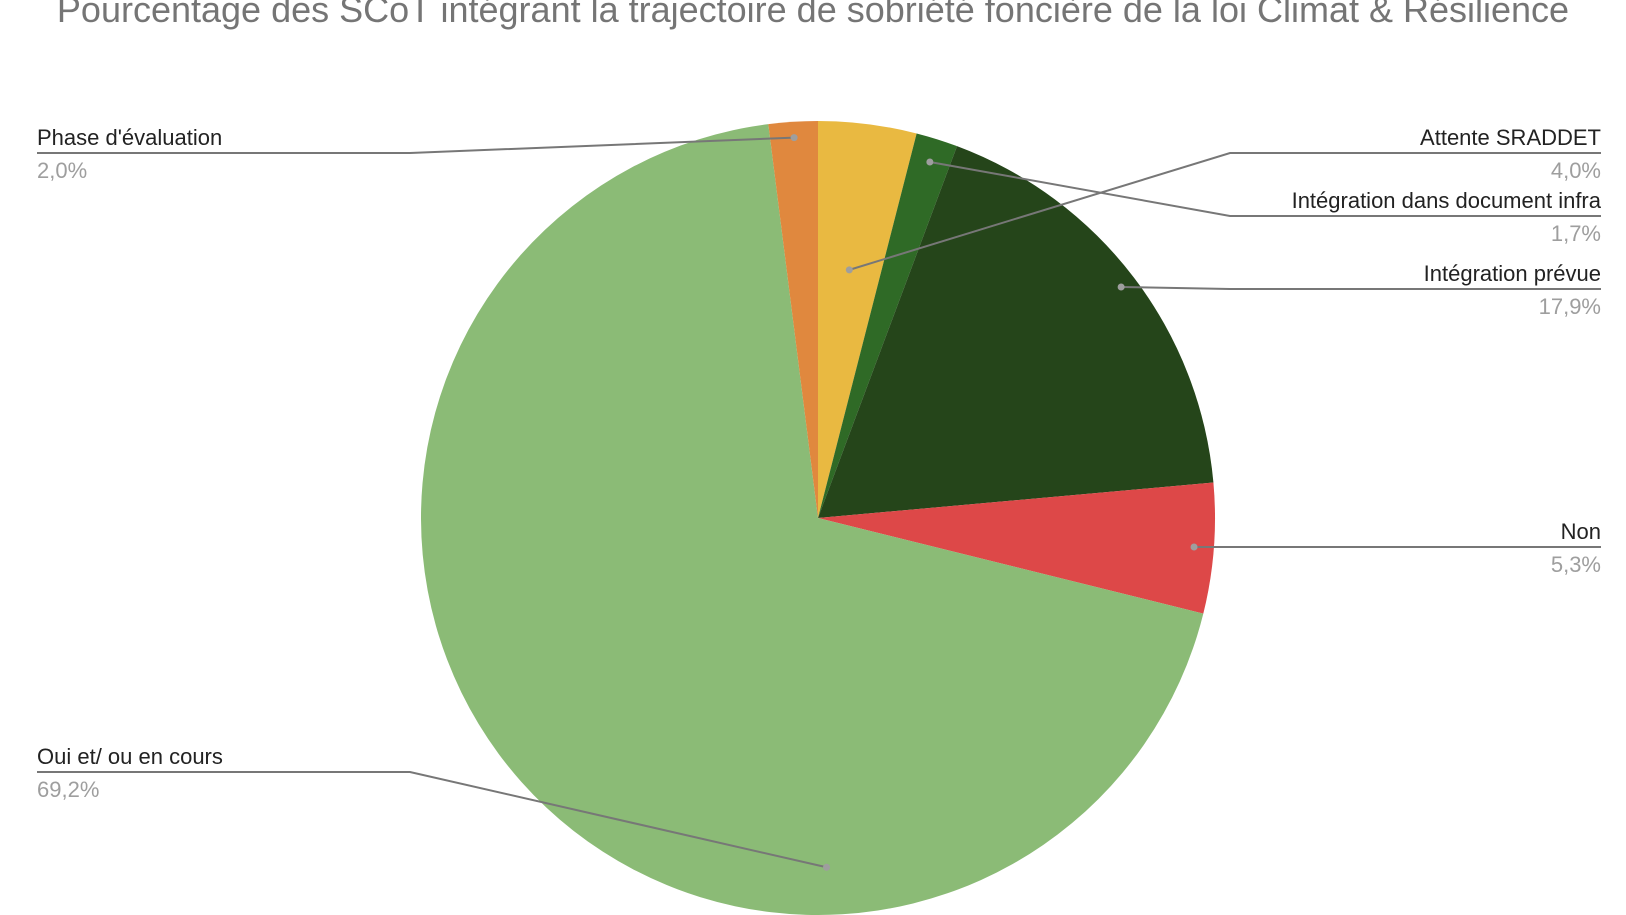  Describe the element at coordinates (1361, 287) in the screenshot. I see `leader-line-integration-prevue` at that location.